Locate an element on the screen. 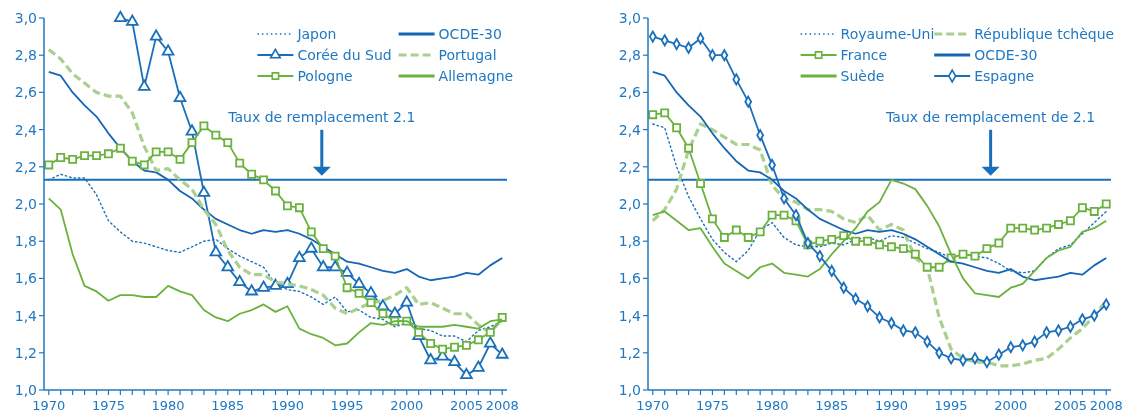 The height and width of the screenshot is (418, 1124). legend-label: Corée du Sud is located at coordinates (344, 55).